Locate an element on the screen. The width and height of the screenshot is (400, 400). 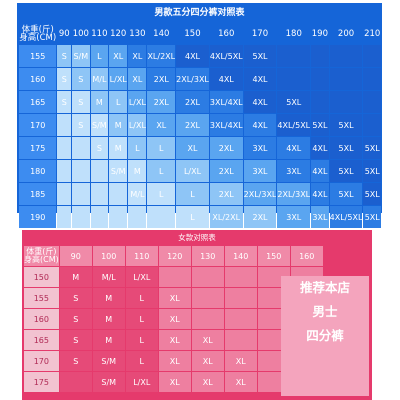
women-size-row: 150 M M/L L/XL is located at coordinates (173, 277).